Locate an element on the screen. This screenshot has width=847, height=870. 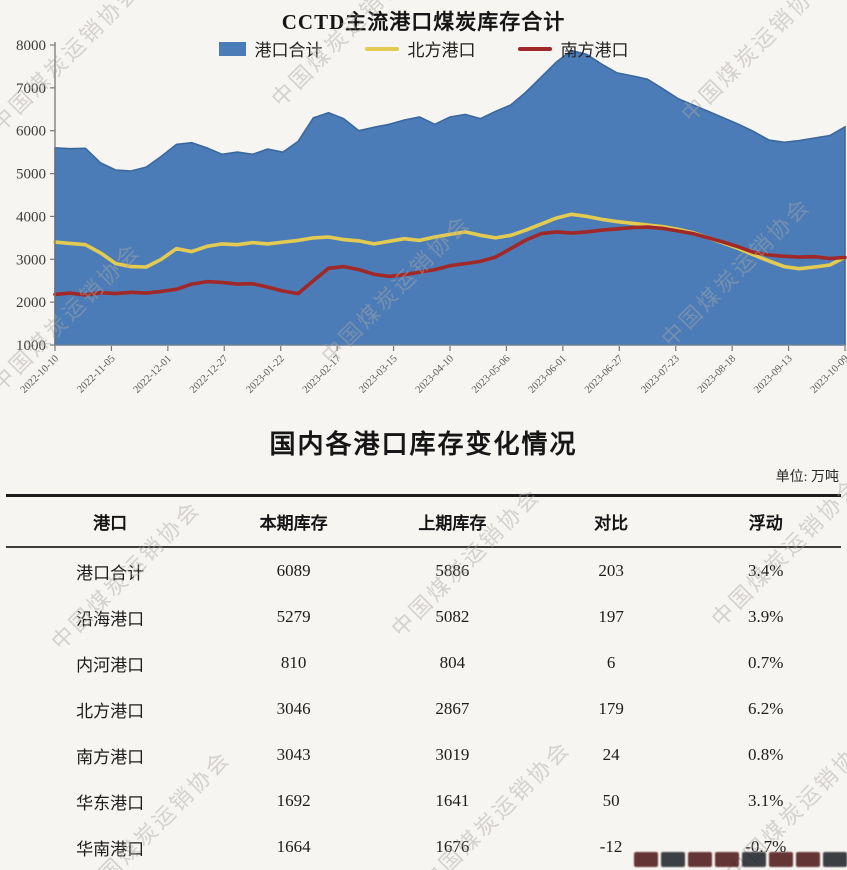
value-cell: 3043 is located at coordinates (293, 754).